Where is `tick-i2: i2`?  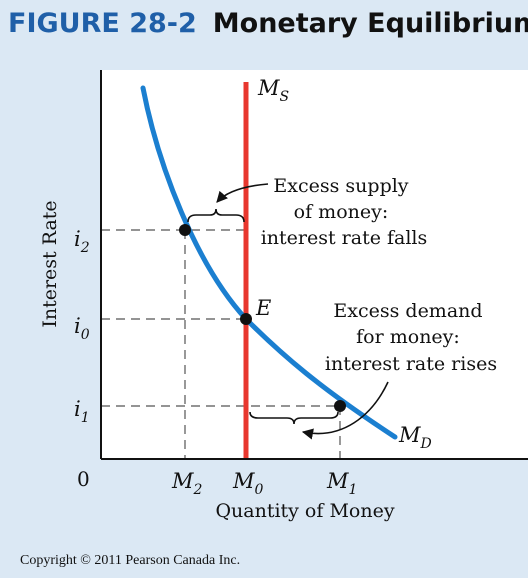
tick-i2: i2 is located at coordinates (82, 241).